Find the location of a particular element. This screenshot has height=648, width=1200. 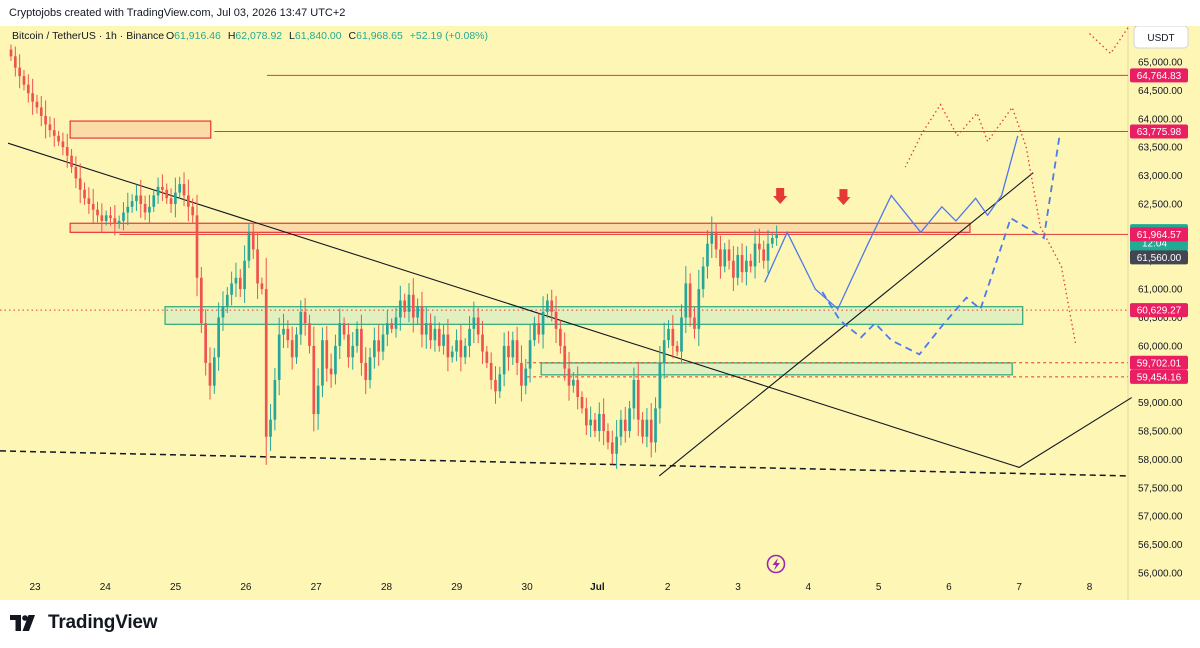

projection-path-dashed is located at coordinates (941, 244).